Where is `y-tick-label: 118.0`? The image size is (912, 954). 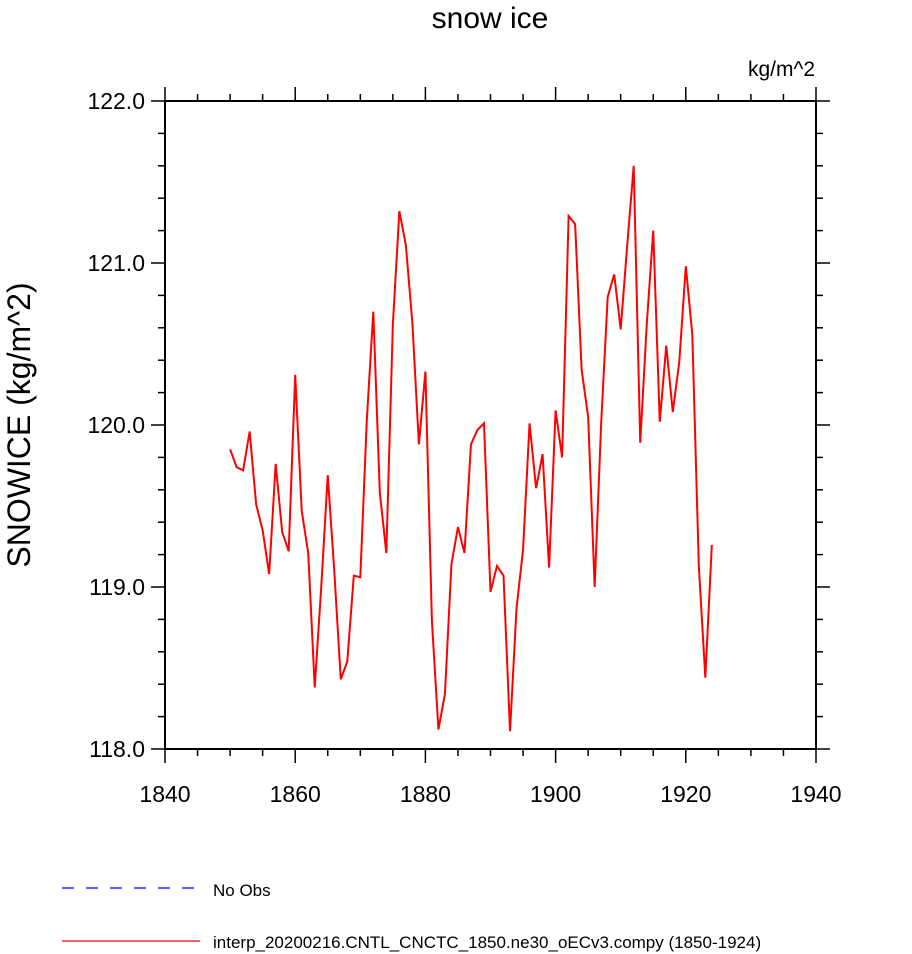 y-tick-label: 118.0 is located at coordinates (117, 749).